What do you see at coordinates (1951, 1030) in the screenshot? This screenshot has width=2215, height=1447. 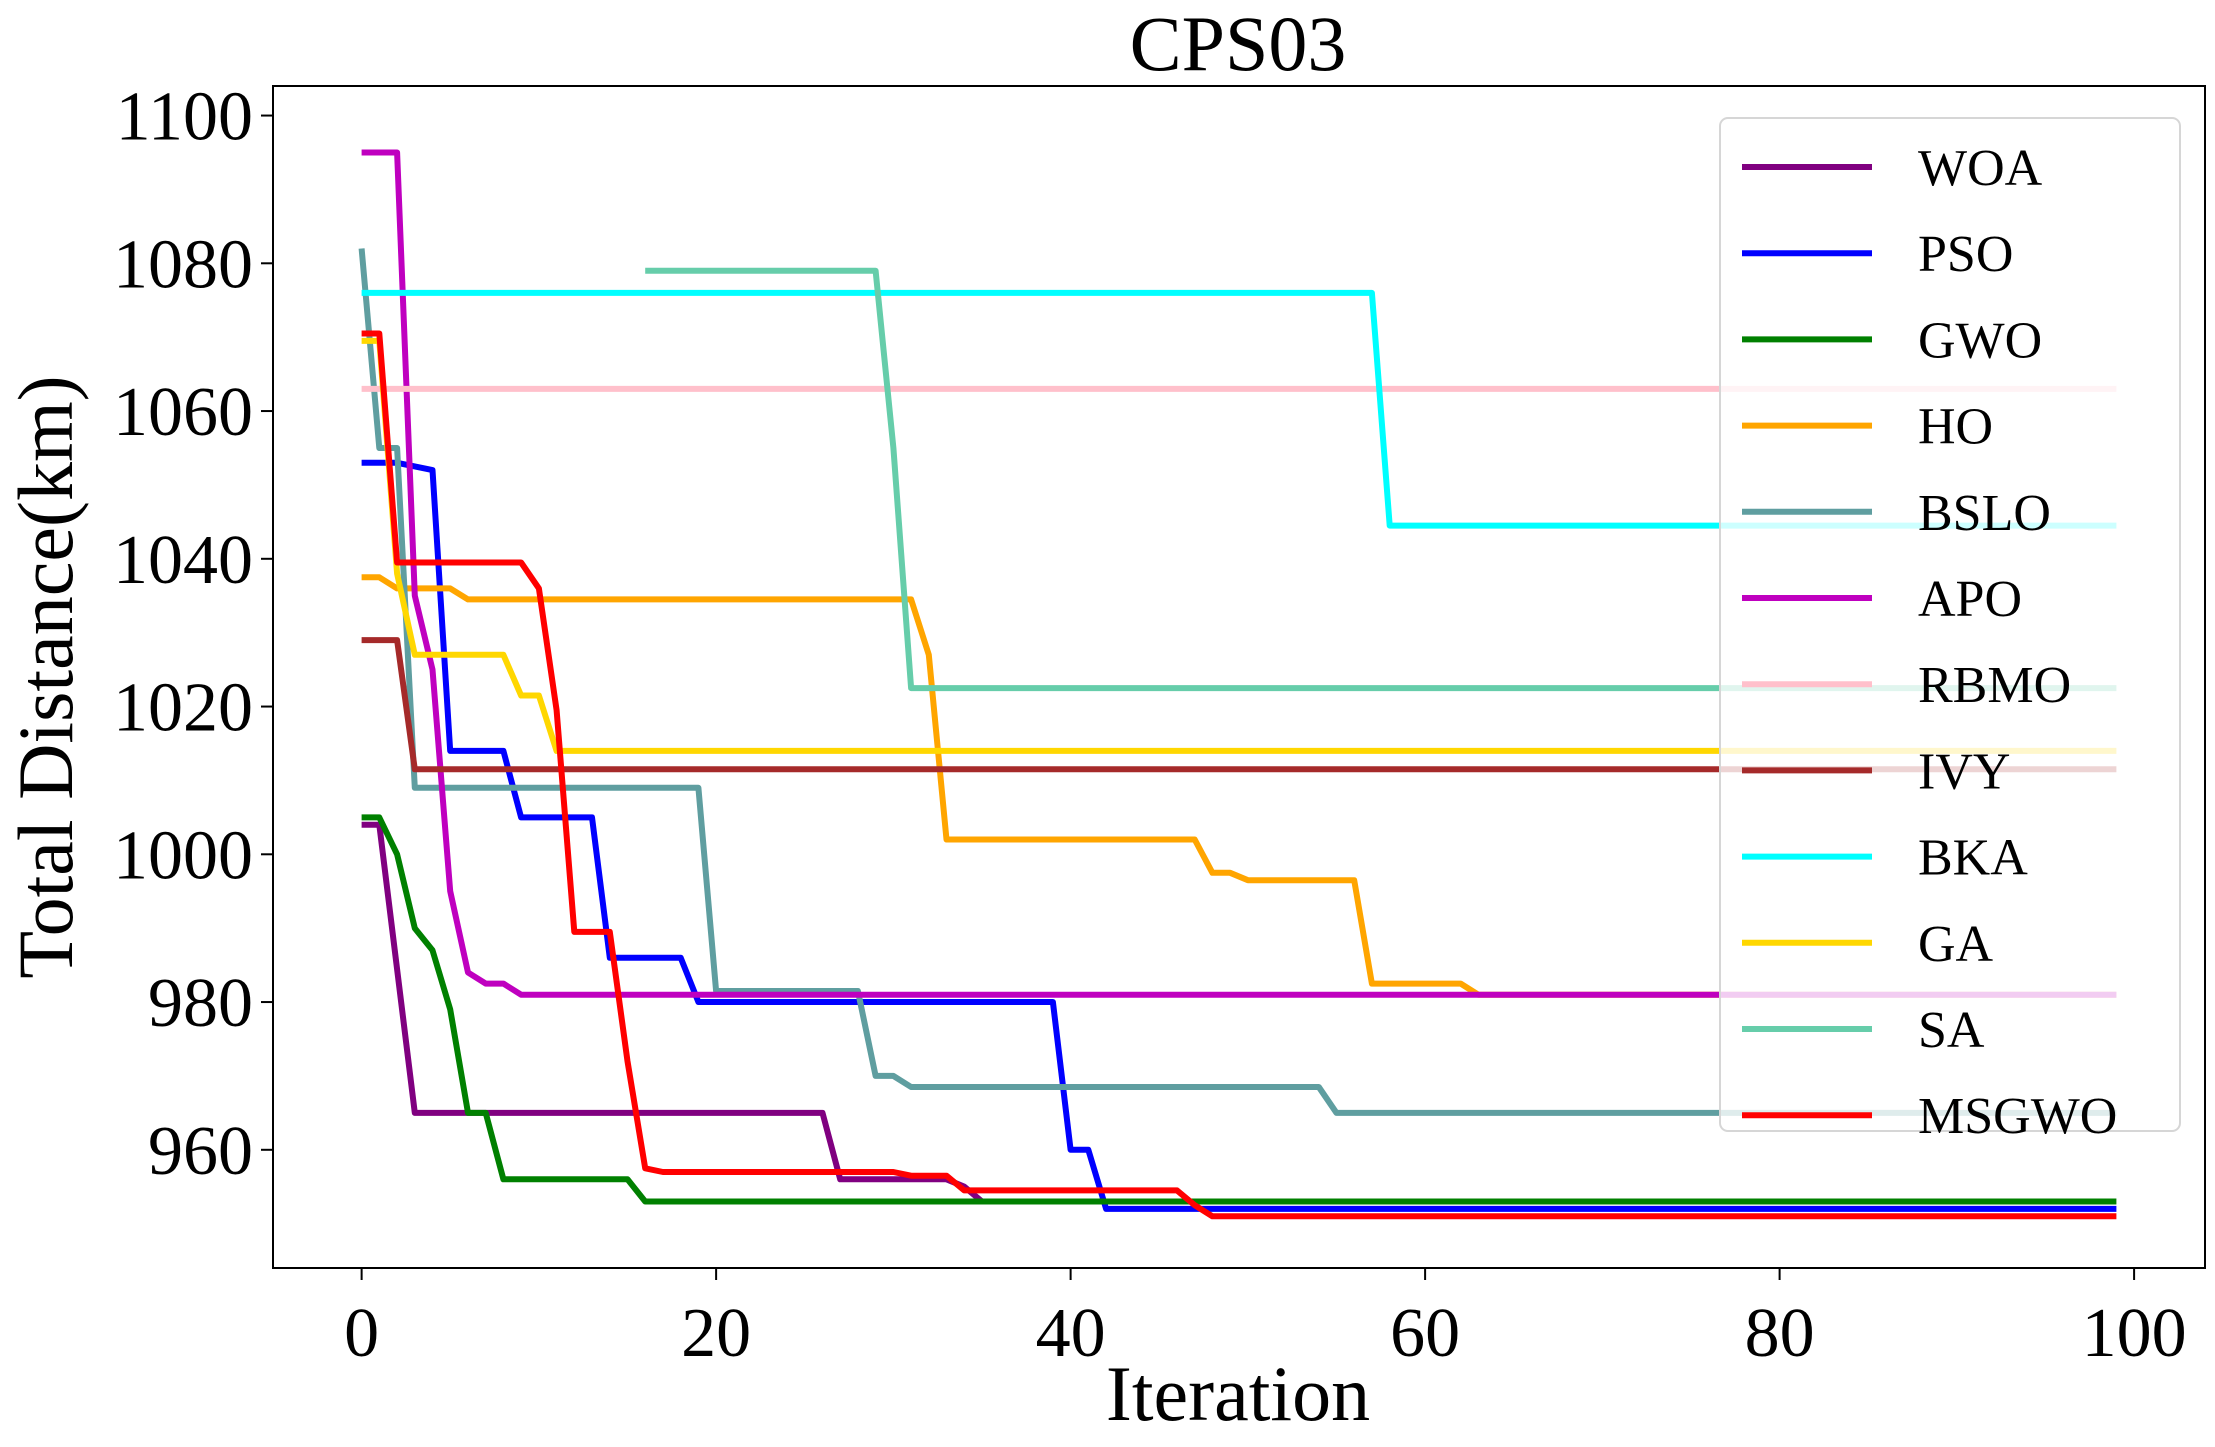 I see `legend-label-sa: SA` at bounding box center [1951, 1030].